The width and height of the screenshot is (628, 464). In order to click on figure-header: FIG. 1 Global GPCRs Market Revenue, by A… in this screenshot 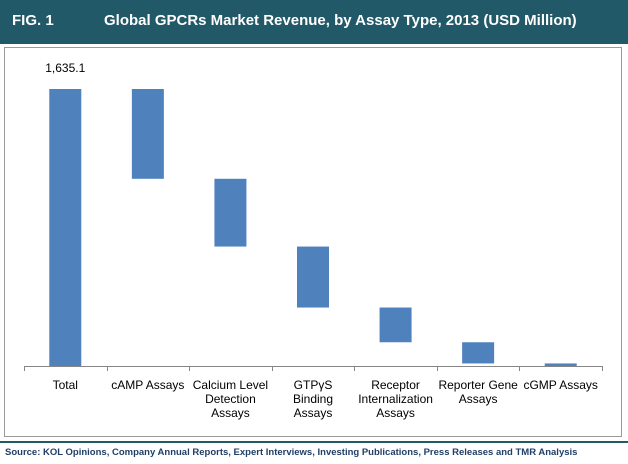, I will do `click(314, 22)`.